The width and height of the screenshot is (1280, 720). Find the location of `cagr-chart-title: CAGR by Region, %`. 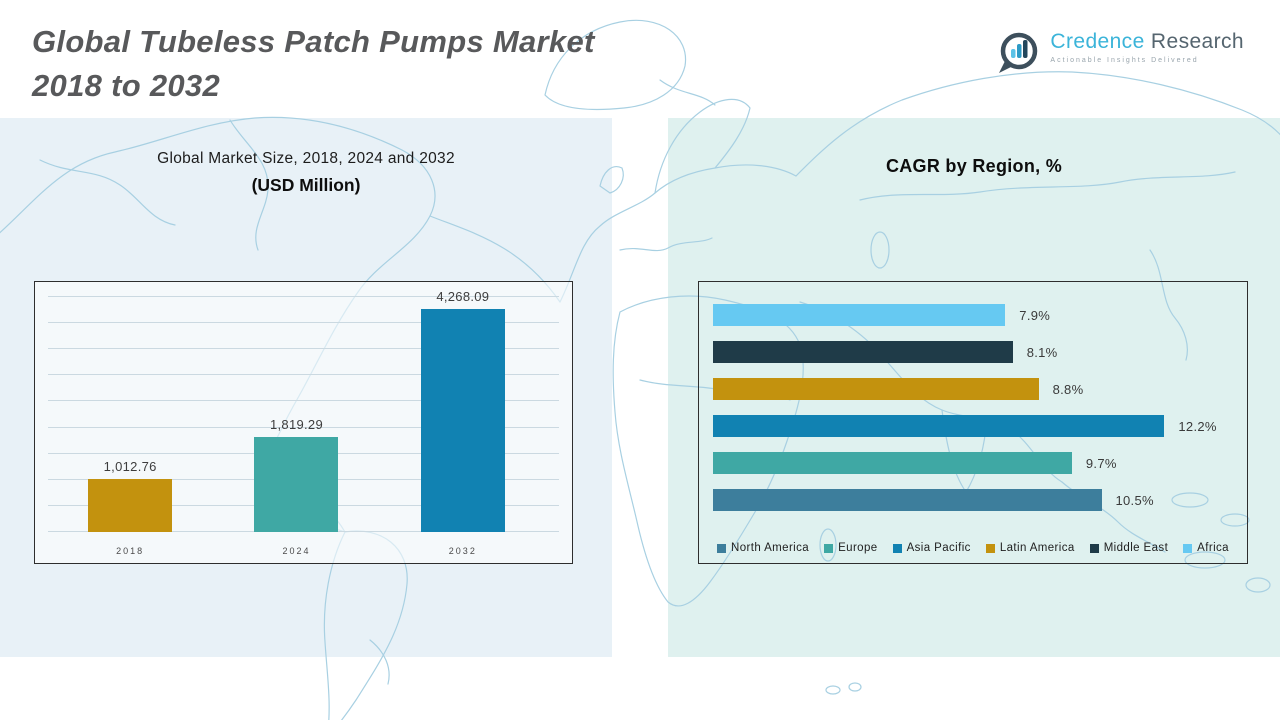

cagr-chart-title: CAGR by Region, % is located at coordinates (974, 166).